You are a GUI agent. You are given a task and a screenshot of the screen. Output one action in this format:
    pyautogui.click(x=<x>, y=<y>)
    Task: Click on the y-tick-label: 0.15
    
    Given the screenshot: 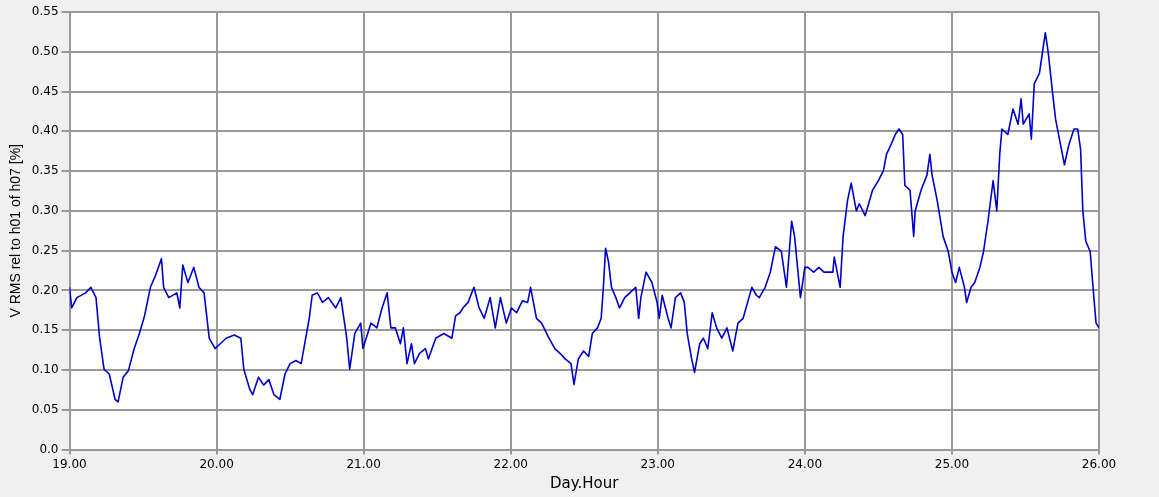 What is the action you would take?
    pyautogui.click(x=45, y=329)
    